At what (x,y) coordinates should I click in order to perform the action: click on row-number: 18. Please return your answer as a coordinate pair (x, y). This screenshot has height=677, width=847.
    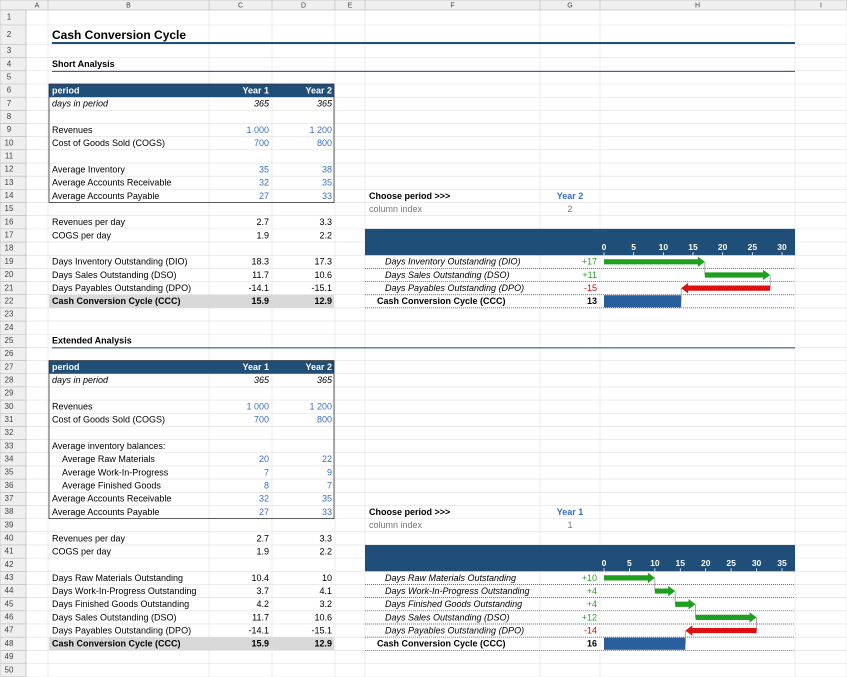
    Looking at the image, I should click on (9, 248).